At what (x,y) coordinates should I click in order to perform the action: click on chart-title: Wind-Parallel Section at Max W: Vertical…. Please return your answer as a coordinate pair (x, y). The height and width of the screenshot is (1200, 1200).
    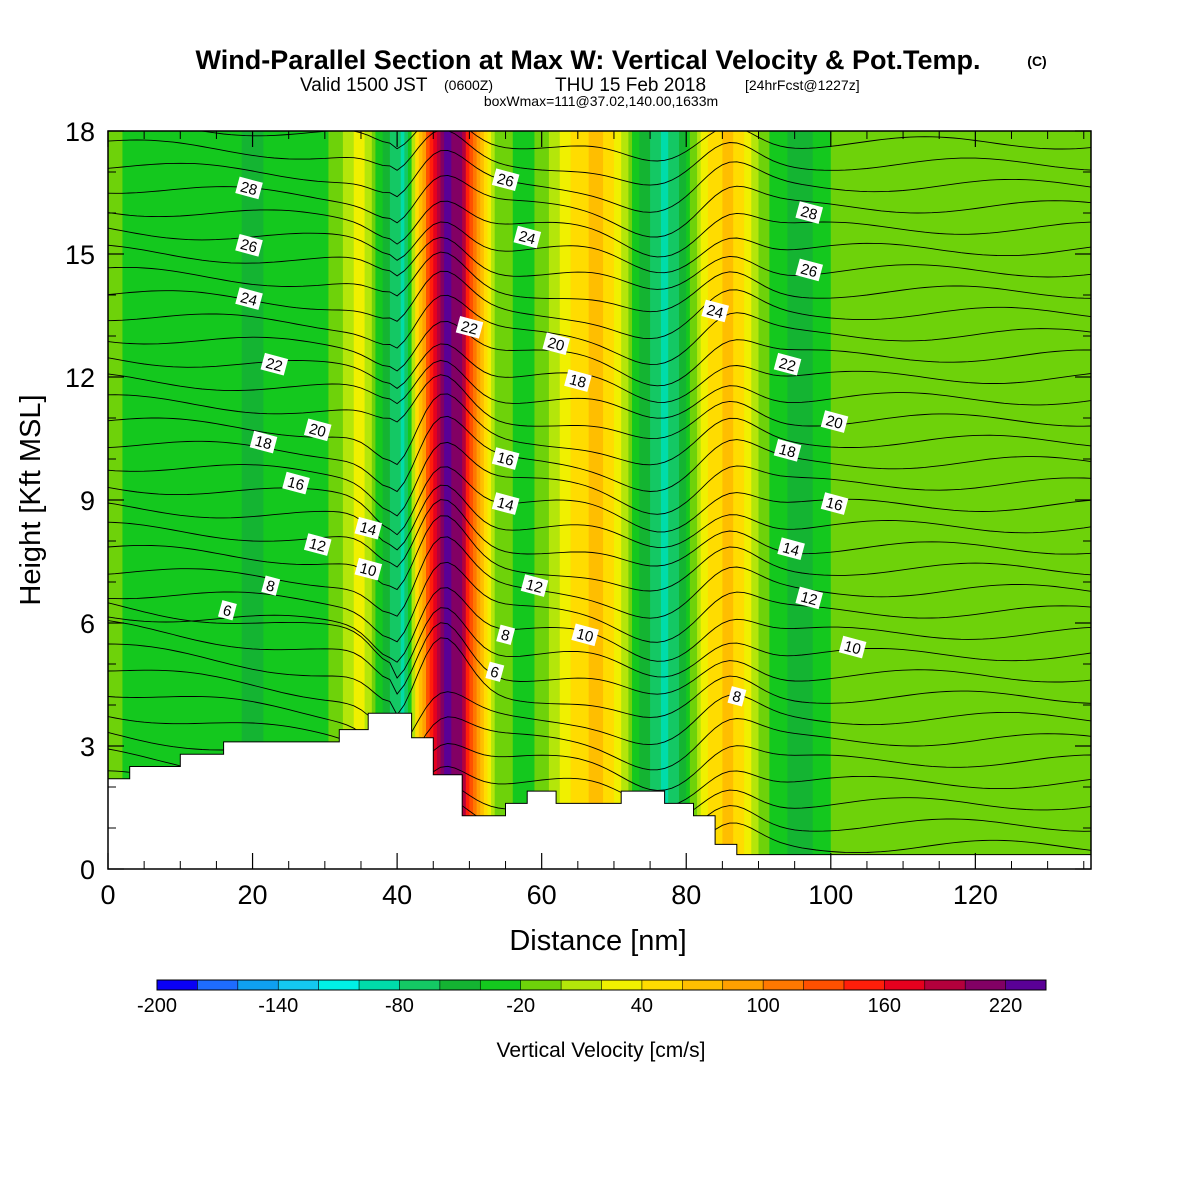
    Looking at the image, I should click on (588, 60).